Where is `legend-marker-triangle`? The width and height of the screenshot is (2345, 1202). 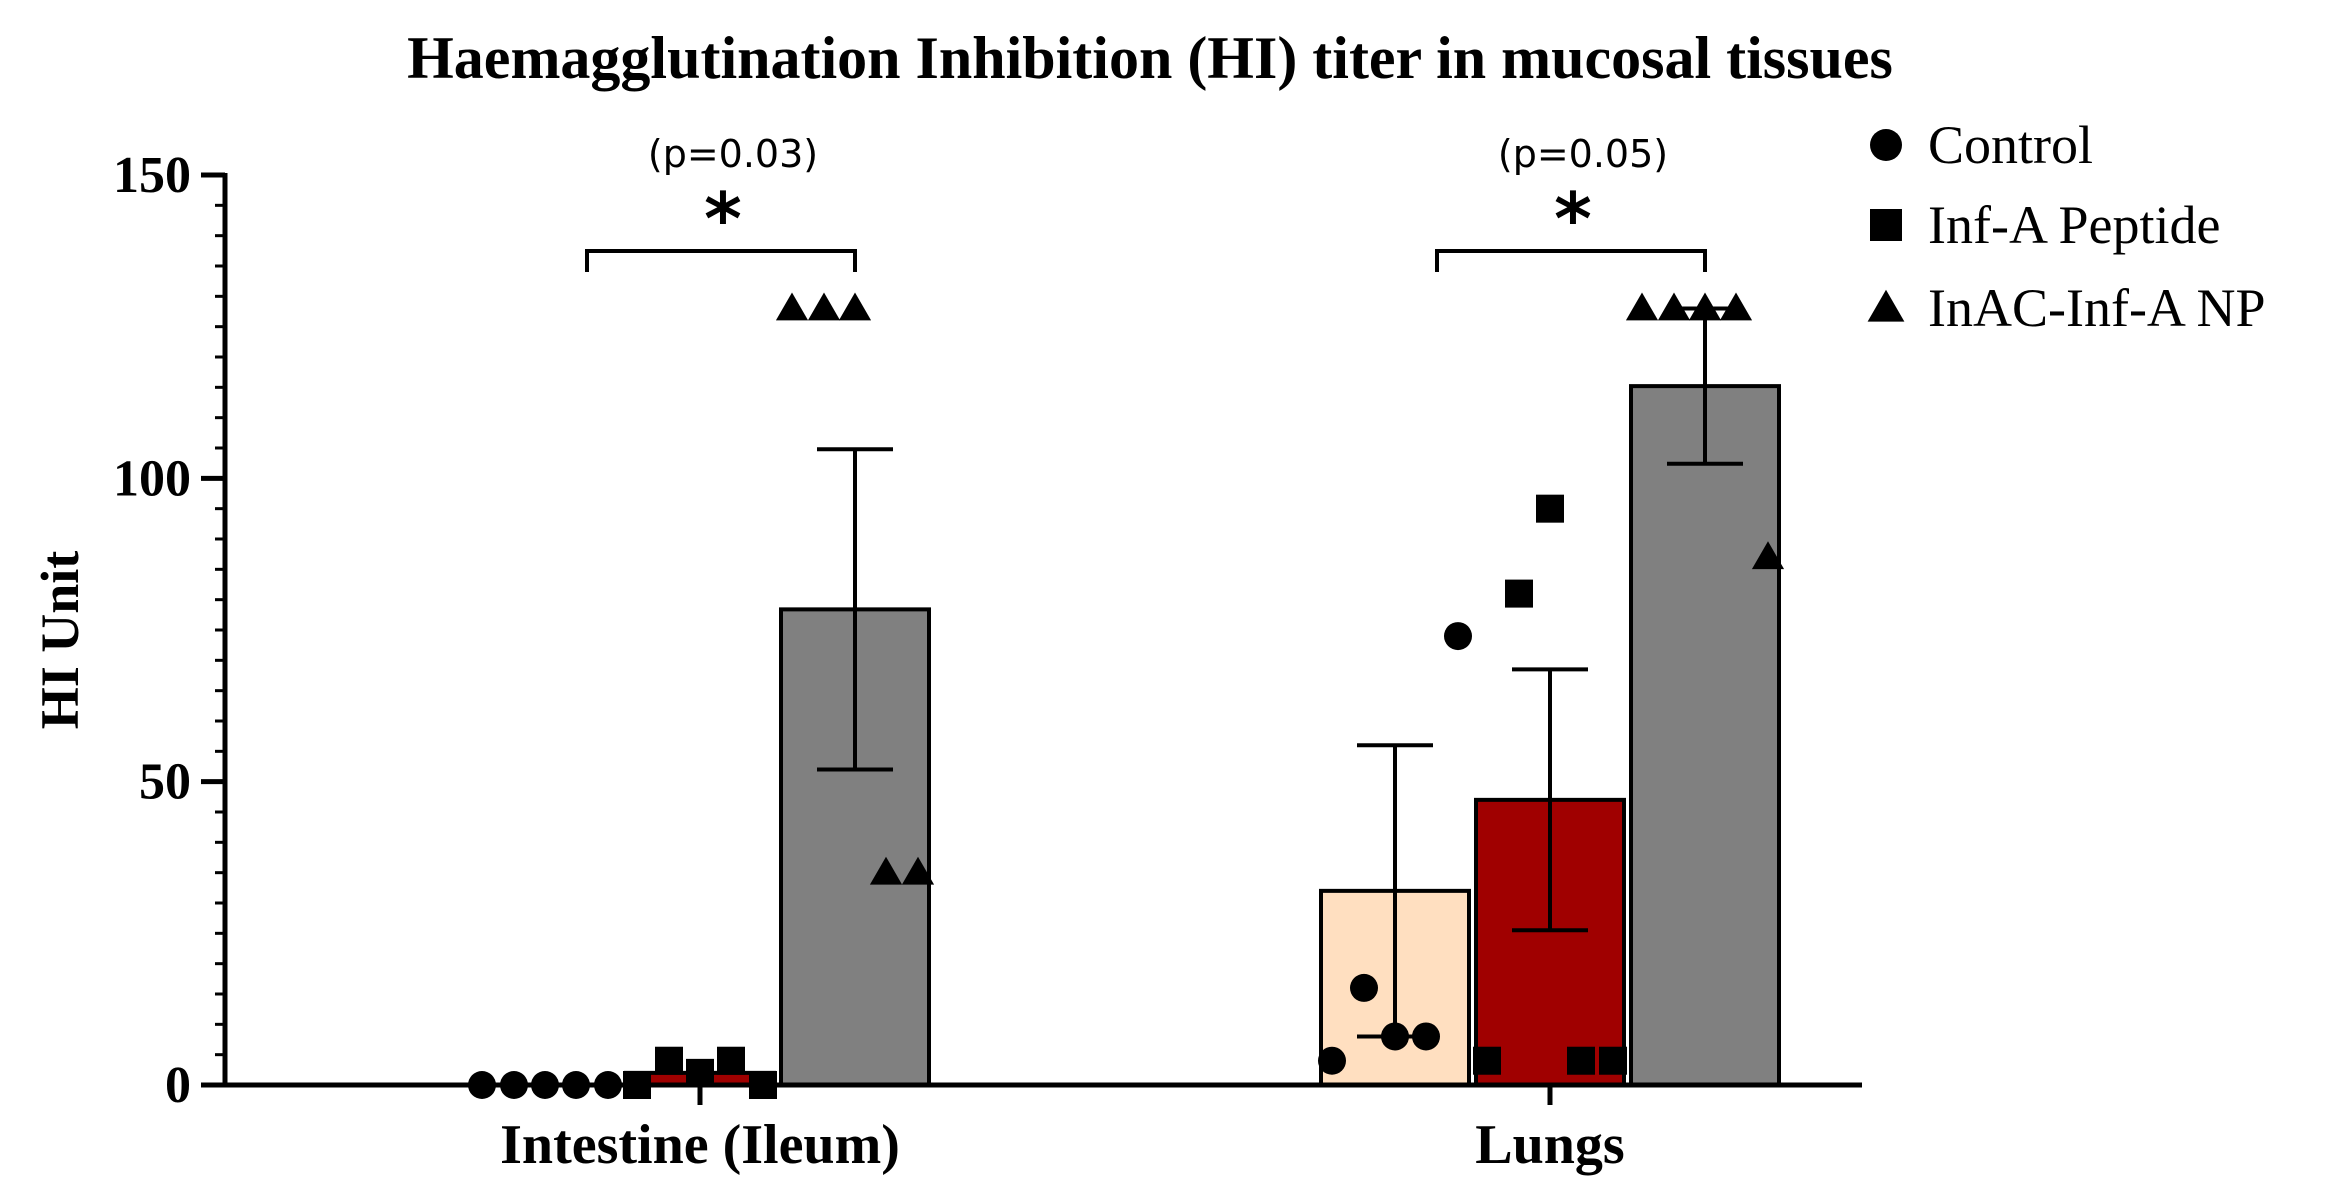
legend-marker-triangle is located at coordinates (1886, 305).